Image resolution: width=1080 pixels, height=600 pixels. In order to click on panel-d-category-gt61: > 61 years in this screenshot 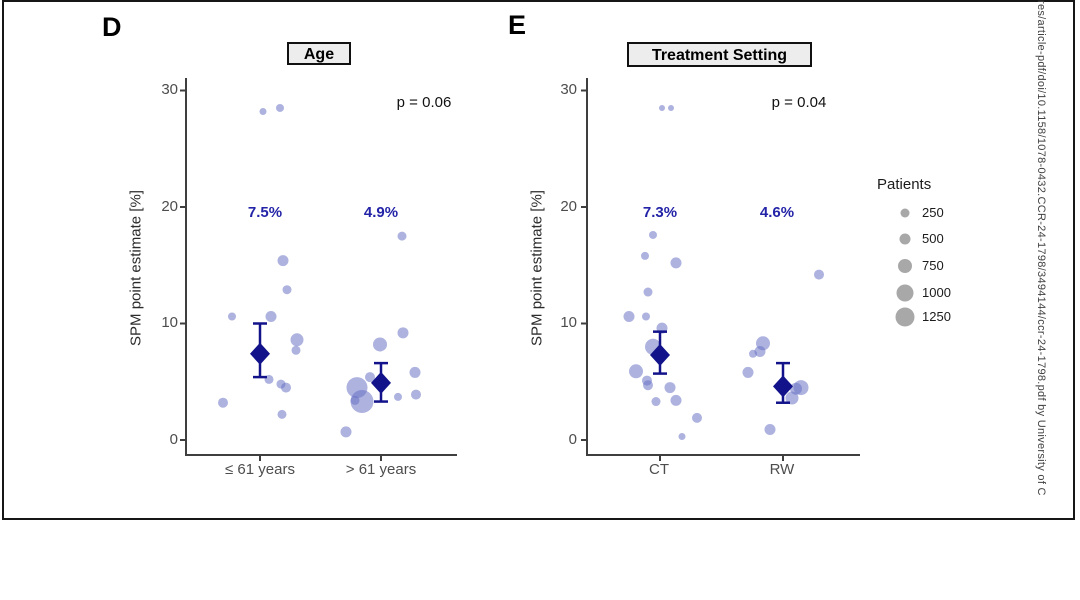, I will do `click(381, 469)`.